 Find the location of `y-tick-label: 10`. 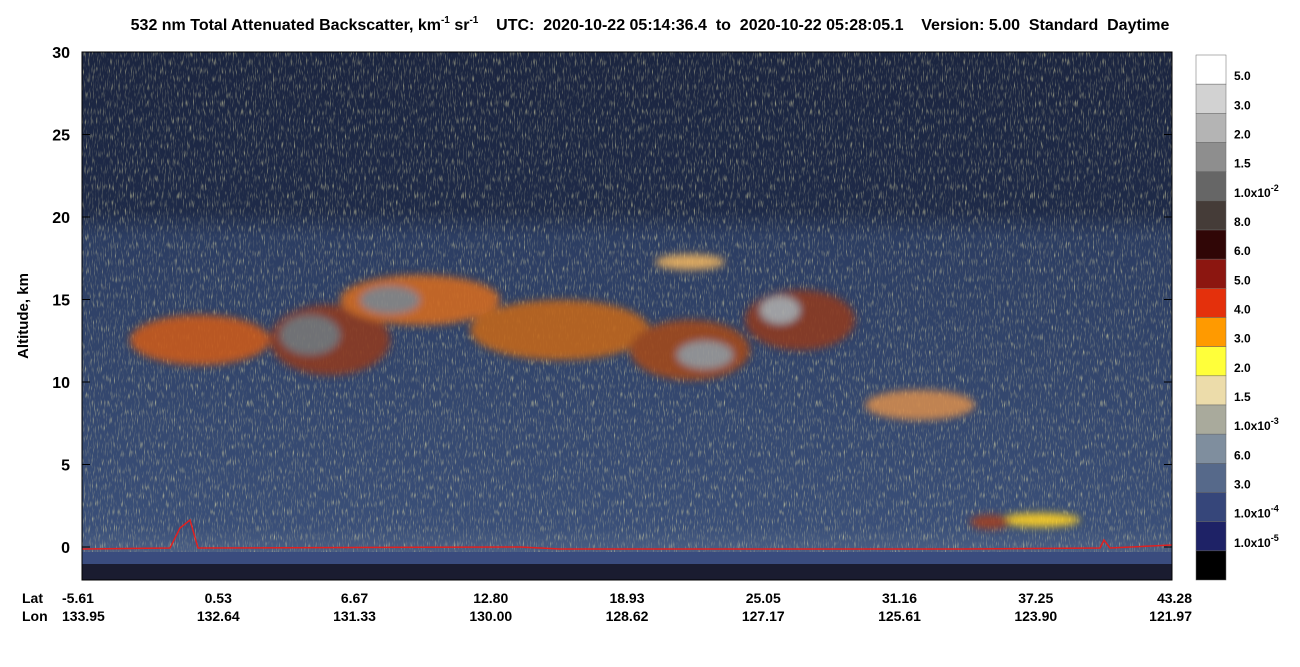

y-tick-label: 10 is located at coordinates (61, 383).